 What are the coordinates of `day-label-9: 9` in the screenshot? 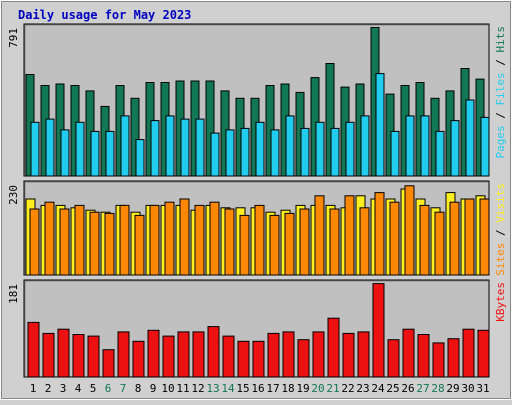 It's located at (153, 388).